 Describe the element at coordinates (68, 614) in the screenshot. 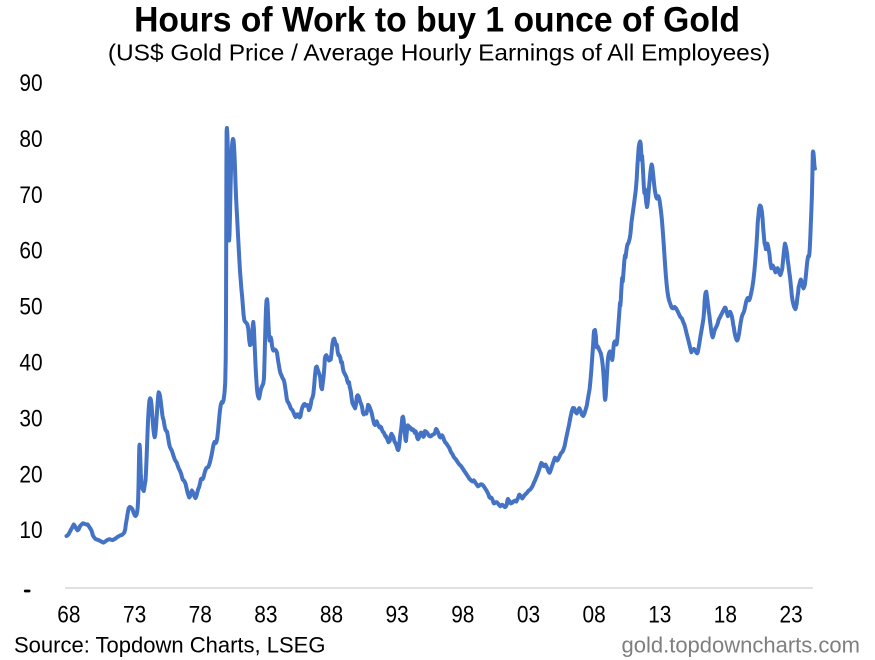

I see `svg-text: 68` at that location.